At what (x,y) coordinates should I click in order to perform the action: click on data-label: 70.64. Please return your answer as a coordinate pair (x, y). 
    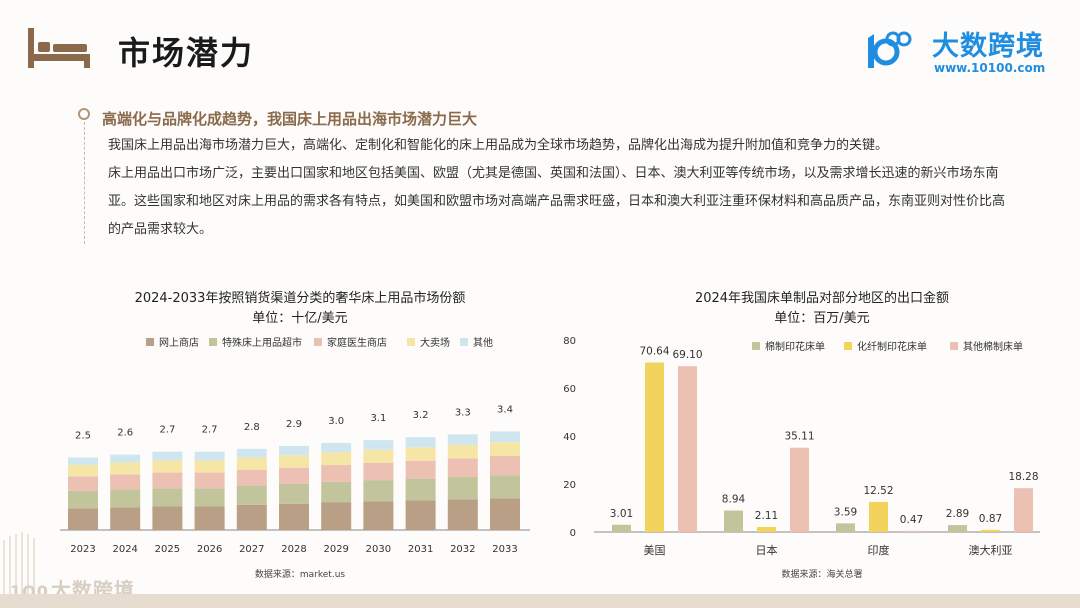
    Looking at the image, I should click on (654, 351).